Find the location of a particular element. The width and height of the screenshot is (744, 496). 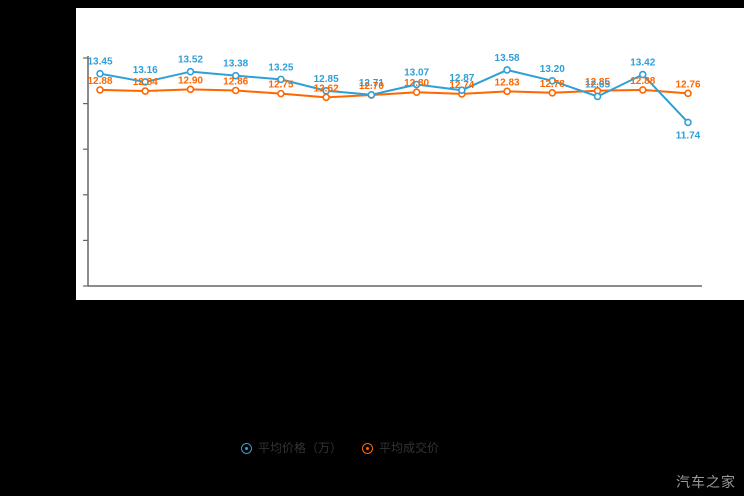

series-line-avg-deal is located at coordinates (394, 93).